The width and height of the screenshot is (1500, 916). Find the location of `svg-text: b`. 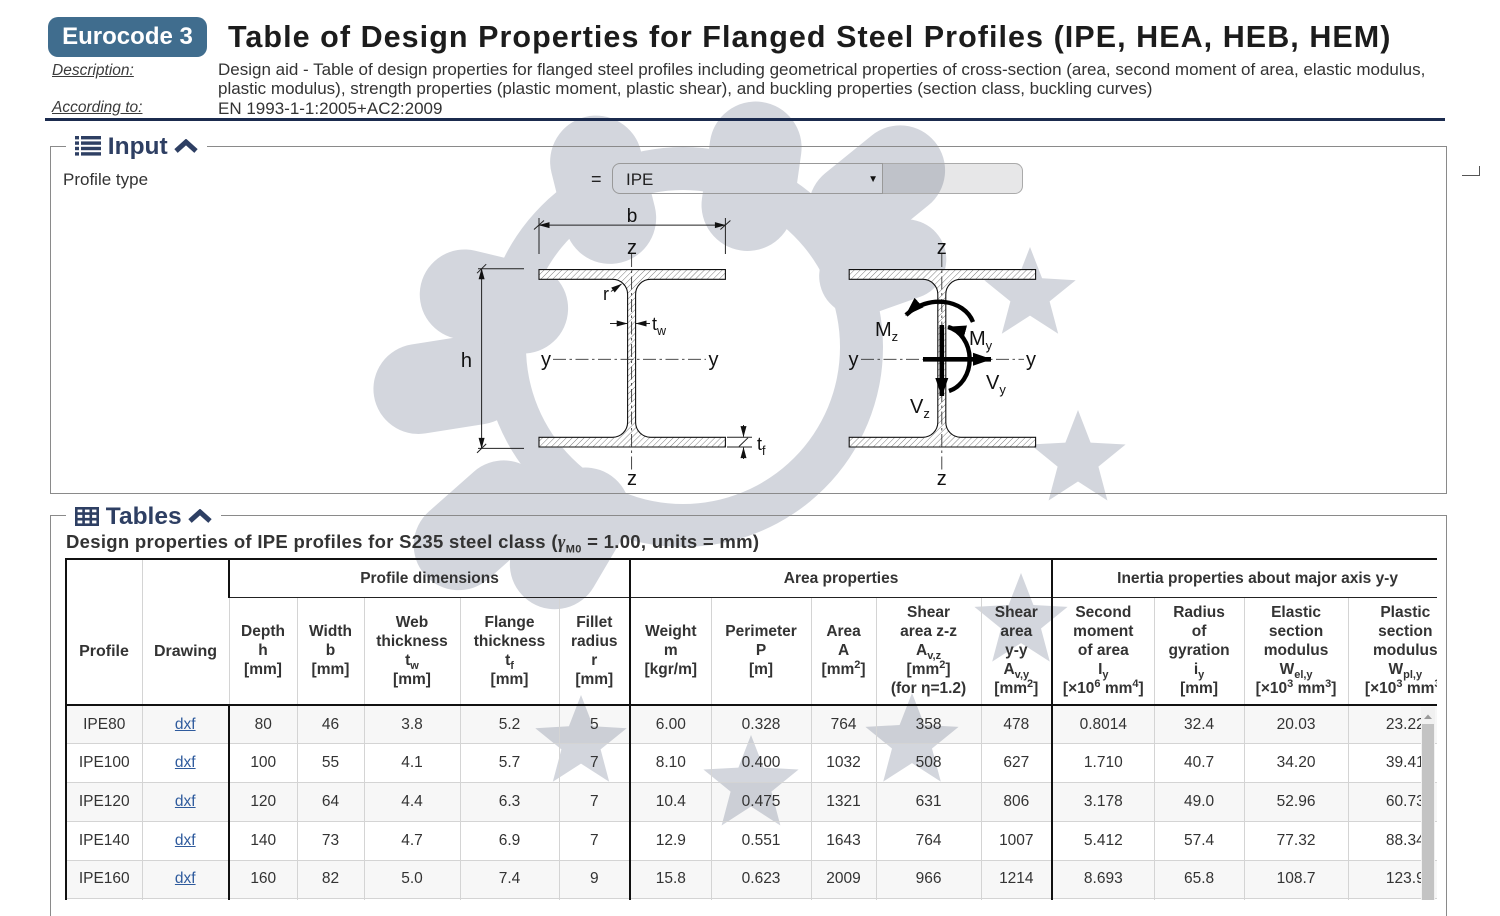

svg-text: b is located at coordinates (632, 216).